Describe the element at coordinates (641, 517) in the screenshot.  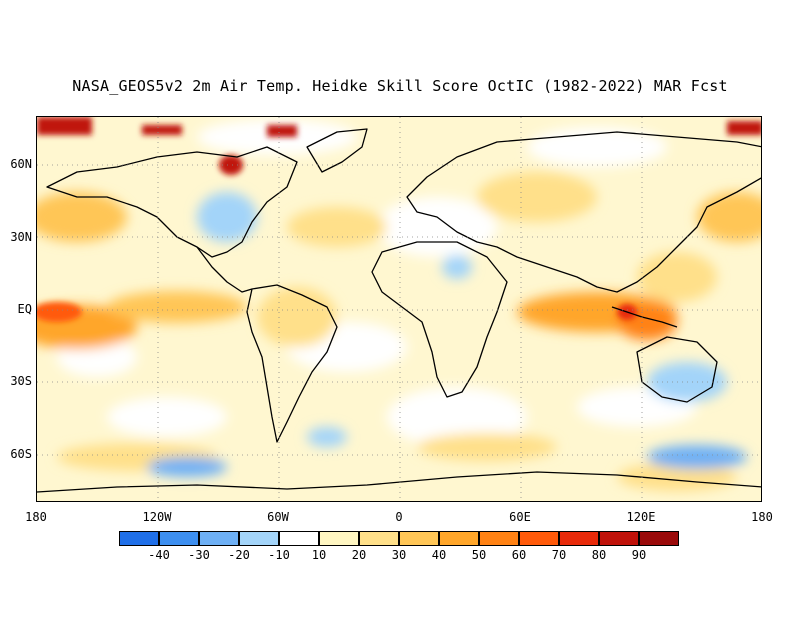
I see `lon-label-120e: 120E` at that location.